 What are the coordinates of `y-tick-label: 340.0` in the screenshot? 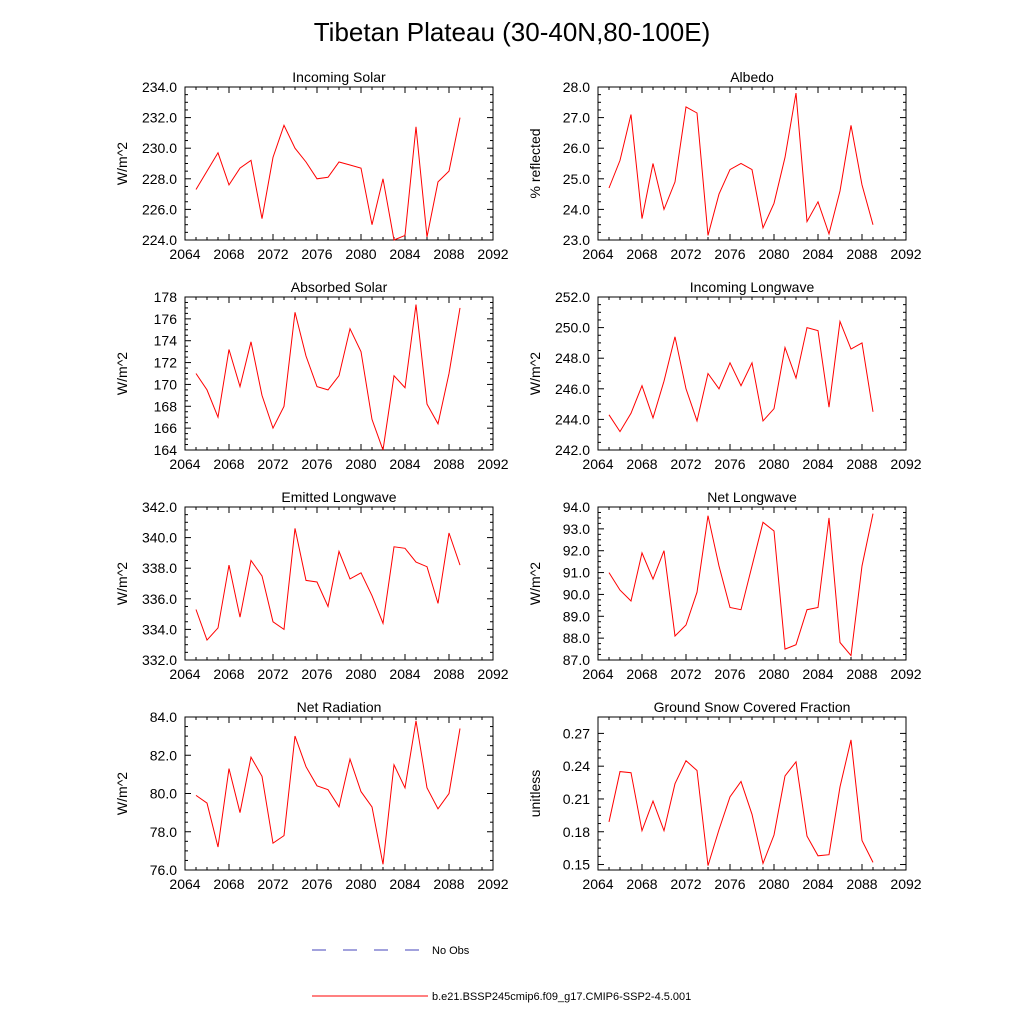 It's located at (159, 538).